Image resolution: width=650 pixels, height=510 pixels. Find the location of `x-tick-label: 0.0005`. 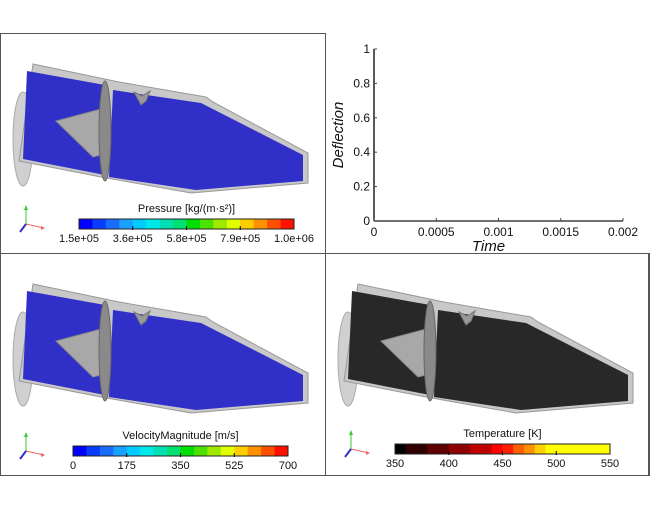

x-tick-label: 0.0005 is located at coordinates (436, 232).